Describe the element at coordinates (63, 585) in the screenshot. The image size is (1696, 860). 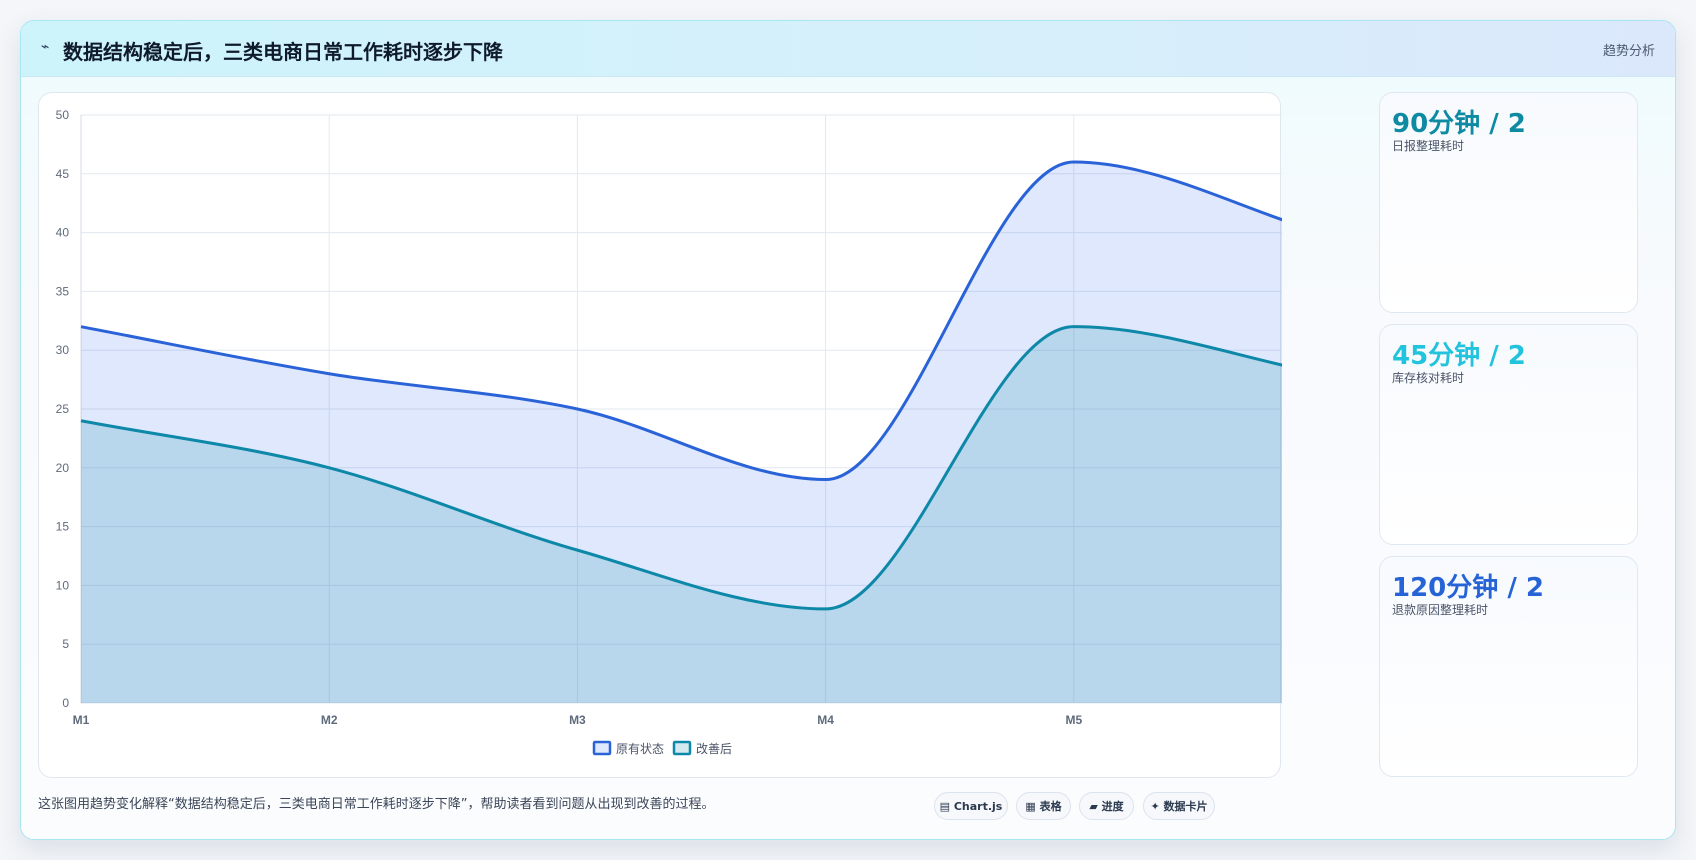
I see `y-tick-label: 10` at that location.